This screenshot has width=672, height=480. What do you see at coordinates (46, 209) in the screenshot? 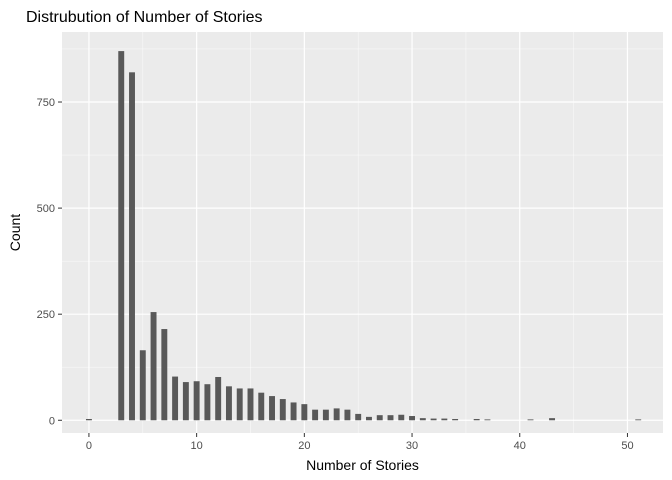
I see `y-tick-label: 500` at bounding box center [46, 209].